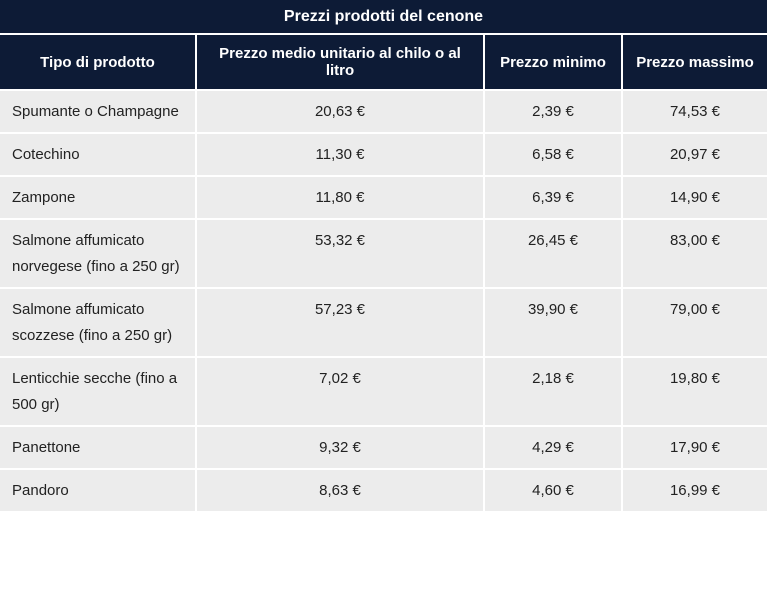 The width and height of the screenshot is (767, 597). I want to click on max-price-cell: 19,80 €, so click(694, 391).